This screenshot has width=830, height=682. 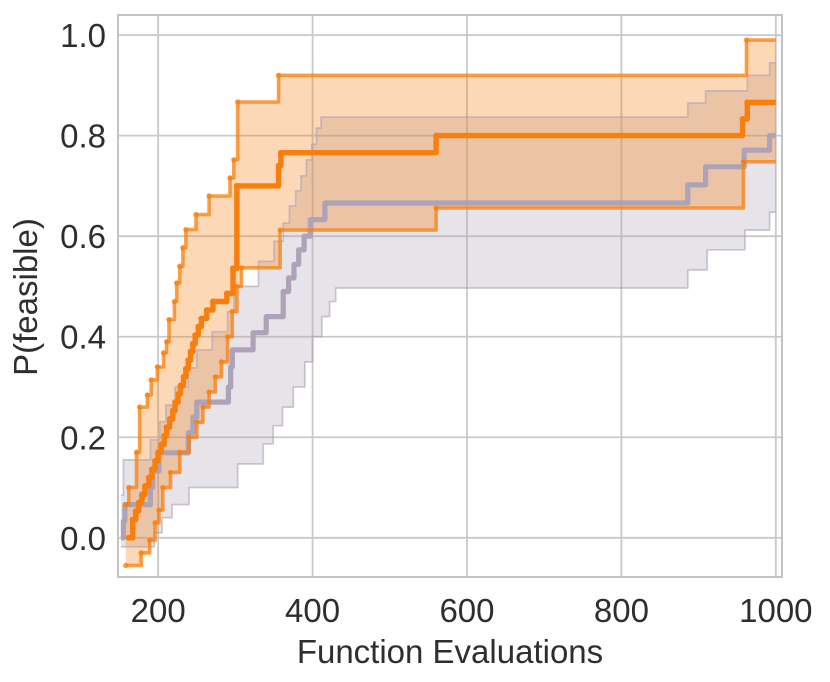 I want to click on y-tick-label: 0.8, so click(x=83, y=136).